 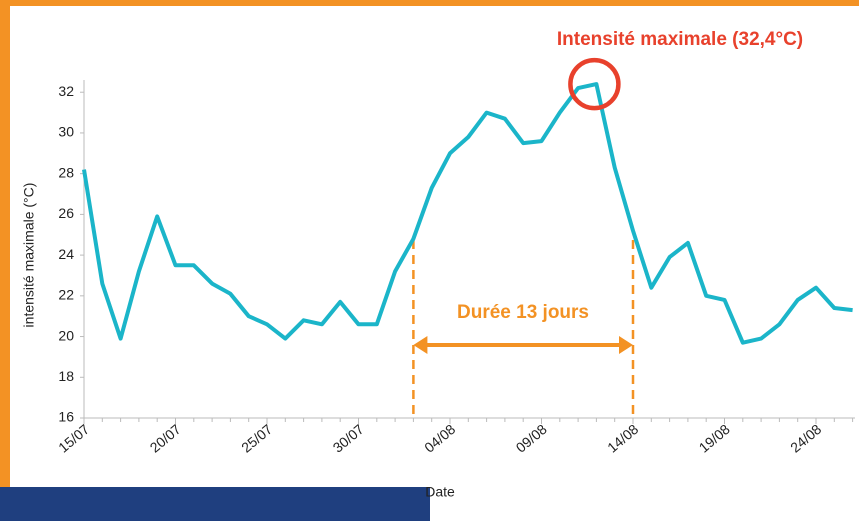 What do you see at coordinates (680, 39) in the screenshot?
I see `annotation: Intensité maximale (32,4°C)` at bounding box center [680, 39].